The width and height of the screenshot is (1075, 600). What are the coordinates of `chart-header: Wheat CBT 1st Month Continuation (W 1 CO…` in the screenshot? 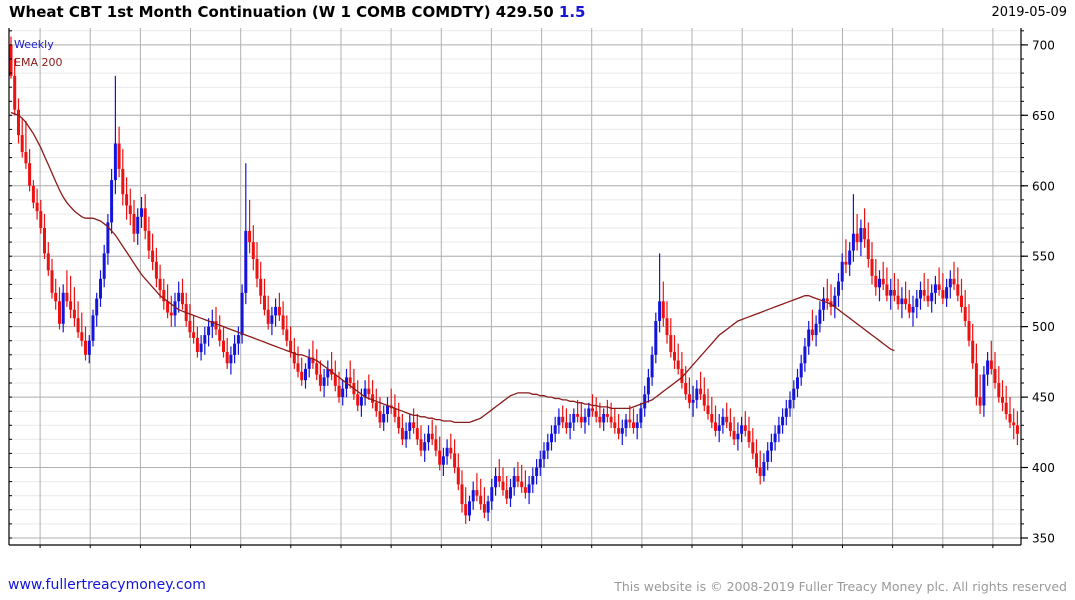 It's located at (537, 13).